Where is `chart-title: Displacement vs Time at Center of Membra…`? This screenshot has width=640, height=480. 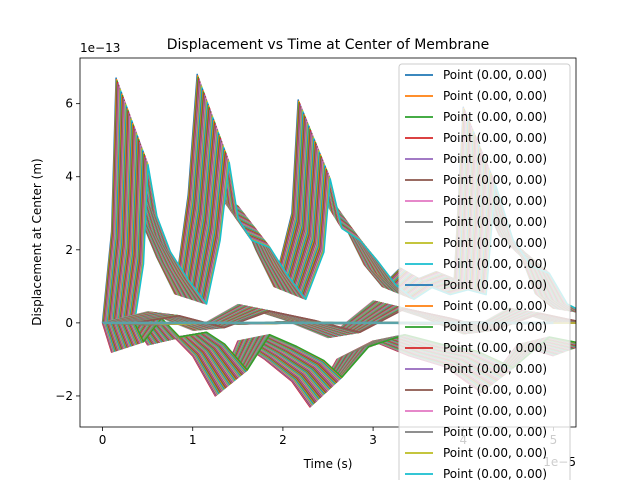
chart-title: Displacement vs Time at Center of Membra… is located at coordinates (328, 45).